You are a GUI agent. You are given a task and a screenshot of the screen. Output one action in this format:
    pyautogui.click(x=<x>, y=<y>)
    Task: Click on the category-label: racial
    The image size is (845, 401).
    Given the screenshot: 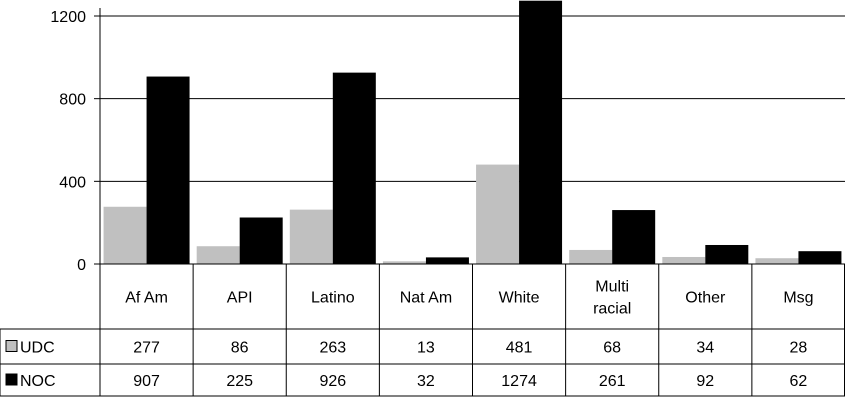 What is the action you would take?
    pyautogui.click(x=612, y=309)
    